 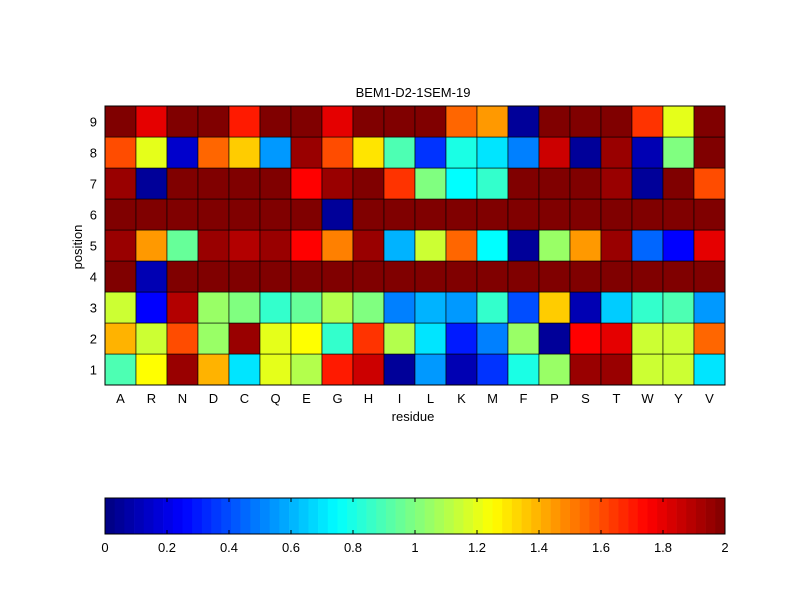 I want to click on x-axis-label: residue, so click(x=413, y=416).